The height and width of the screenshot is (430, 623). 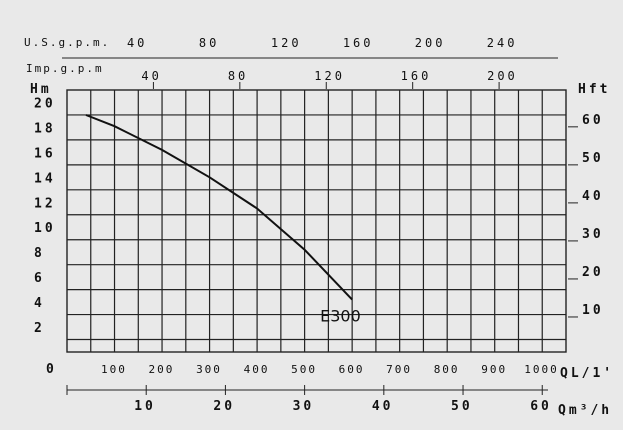 I want to click on bottom2-tick-label: 10, so click(x=145, y=406).